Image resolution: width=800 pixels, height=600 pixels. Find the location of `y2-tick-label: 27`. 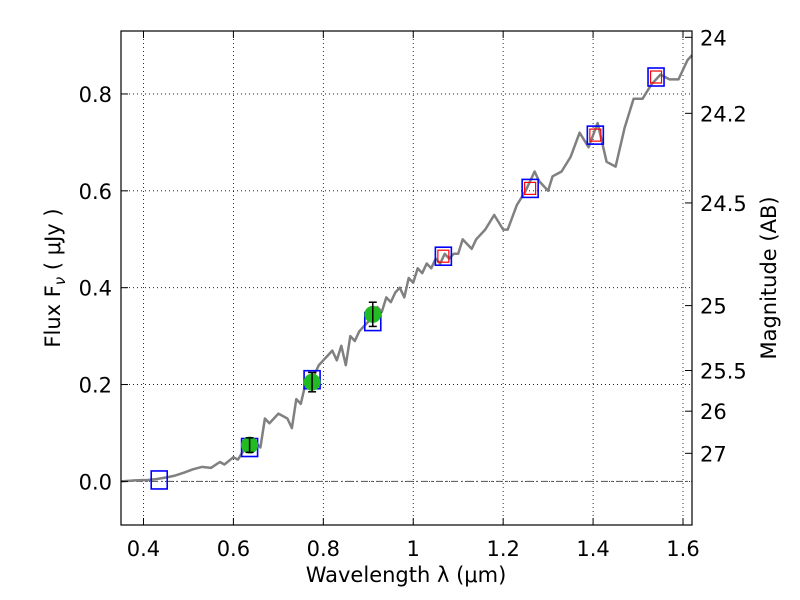

y2-tick-label: 27 is located at coordinates (713, 454).